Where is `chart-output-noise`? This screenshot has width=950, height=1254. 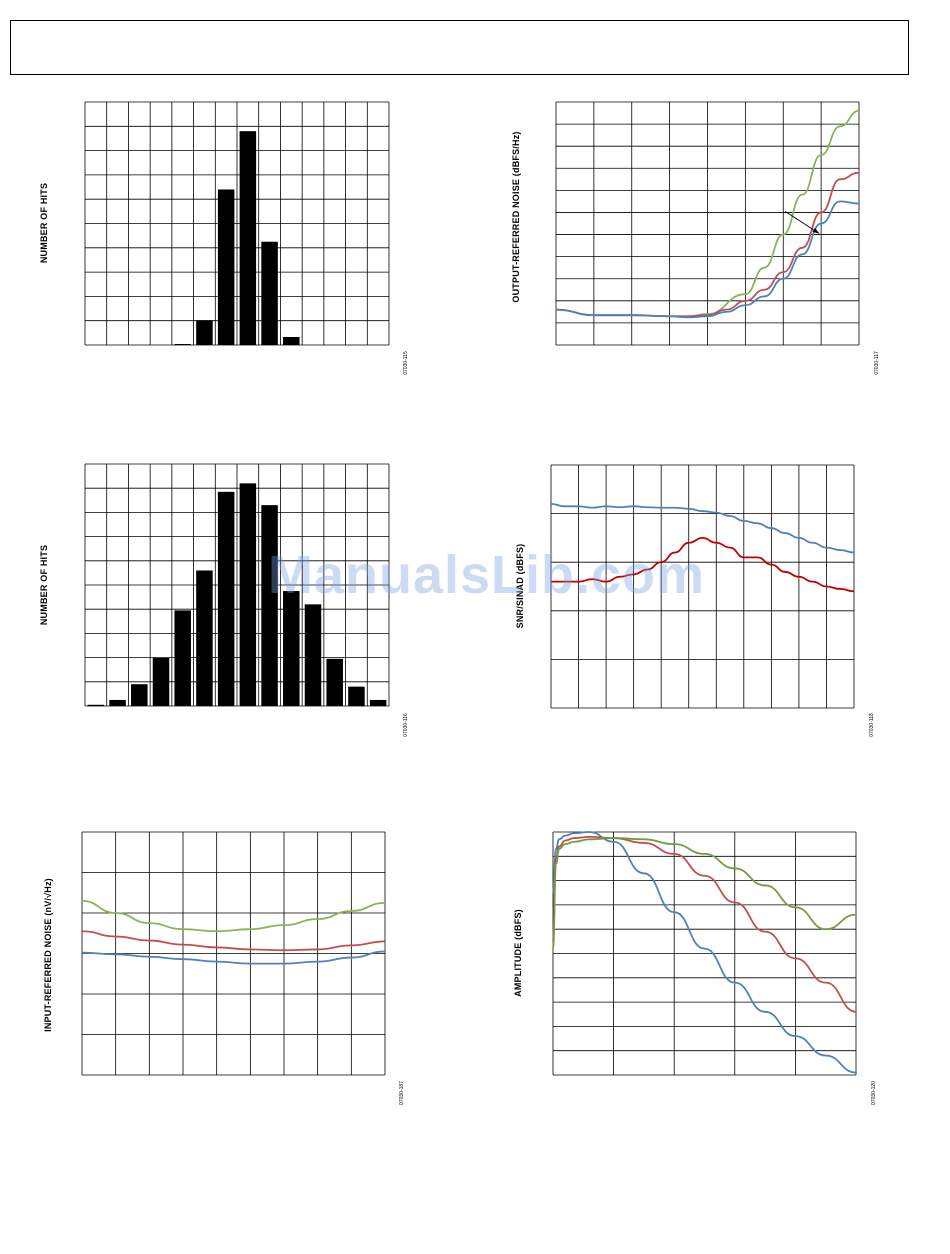 chart-output-noise is located at coordinates (707, 223).